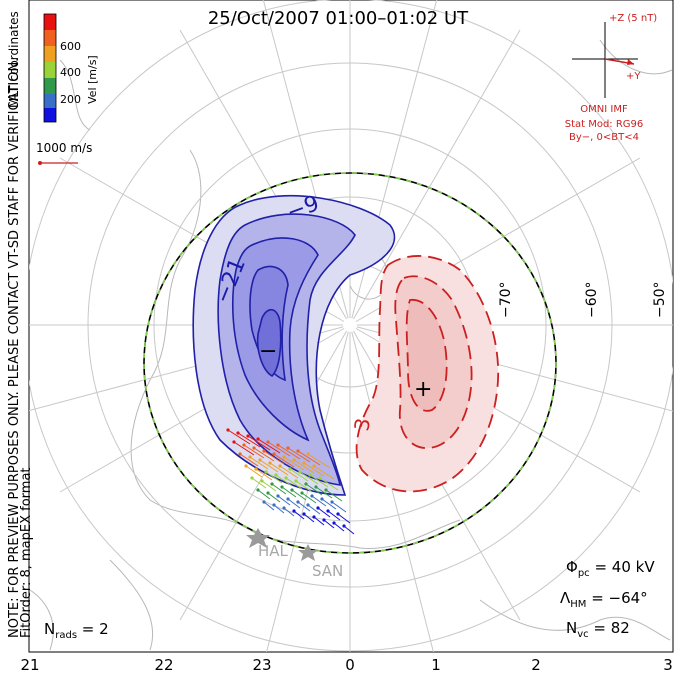 This screenshot has width=680, height=674. Describe the element at coordinates (350, 325) in the screenshot. I see `pole-marker` at that location.